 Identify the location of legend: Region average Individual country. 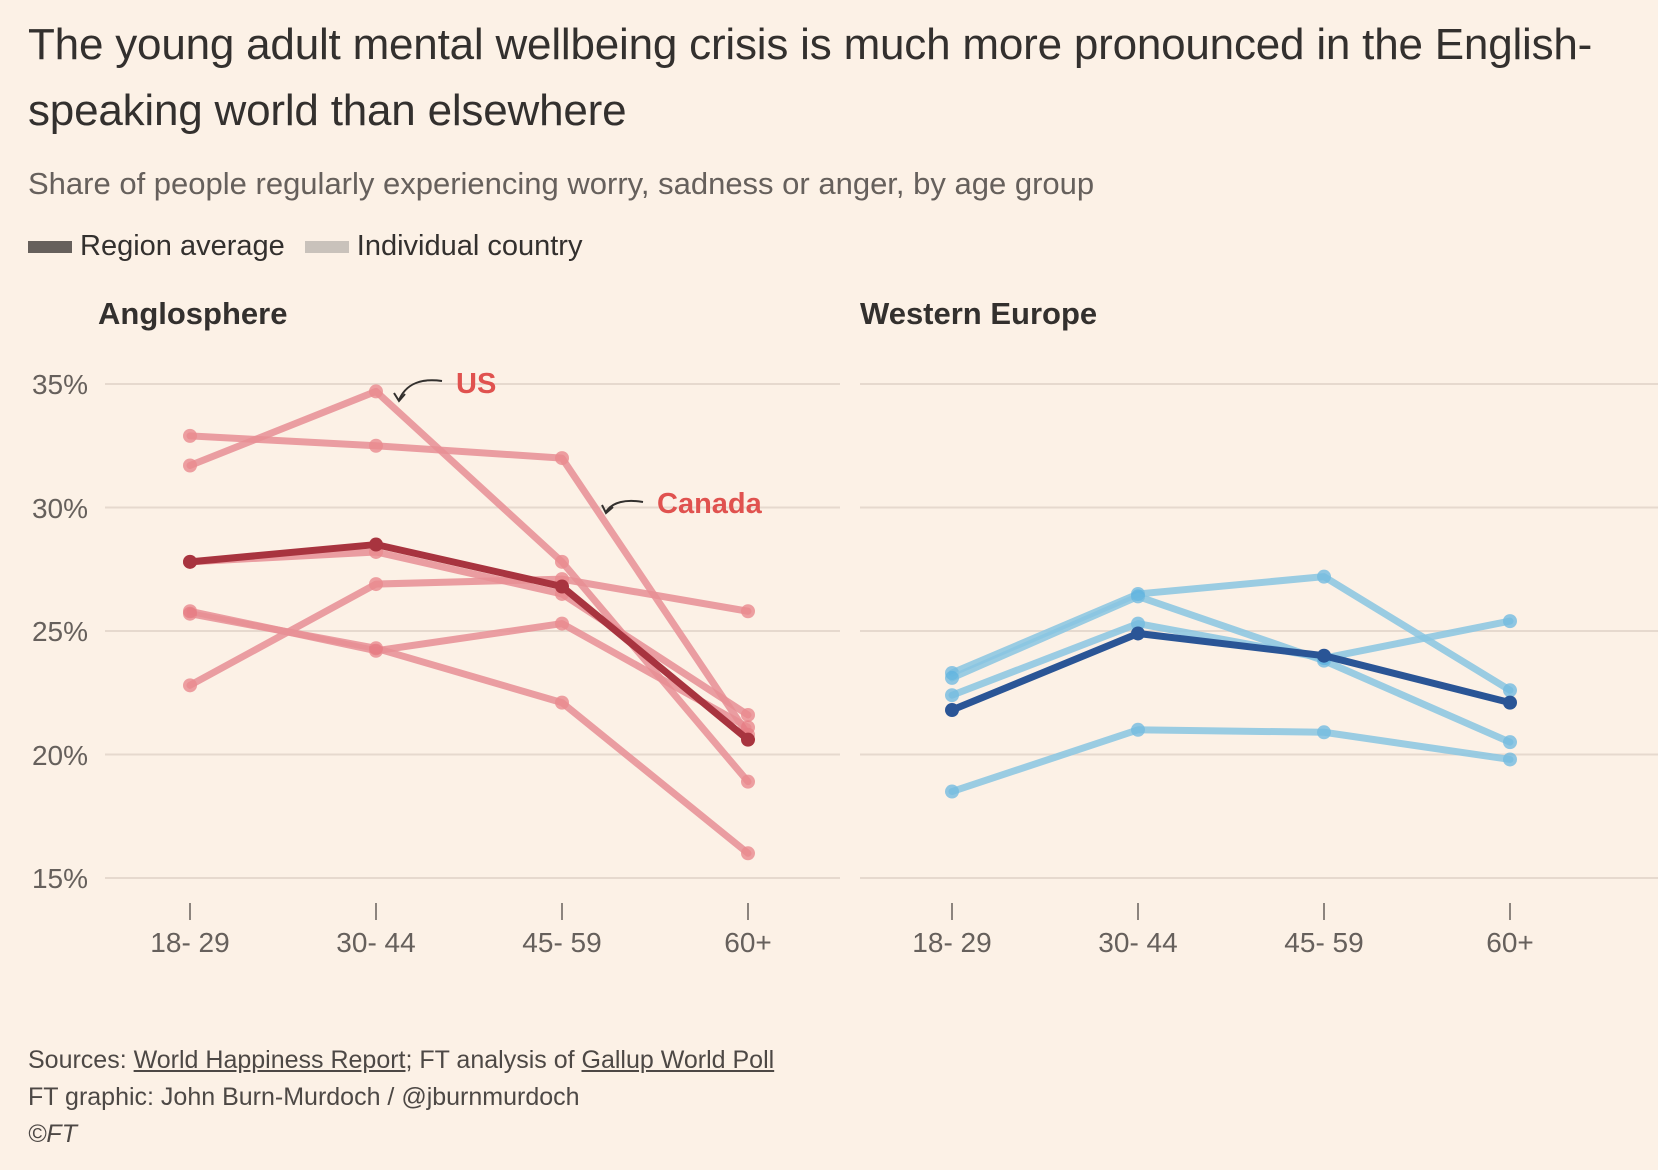
(315, 246).